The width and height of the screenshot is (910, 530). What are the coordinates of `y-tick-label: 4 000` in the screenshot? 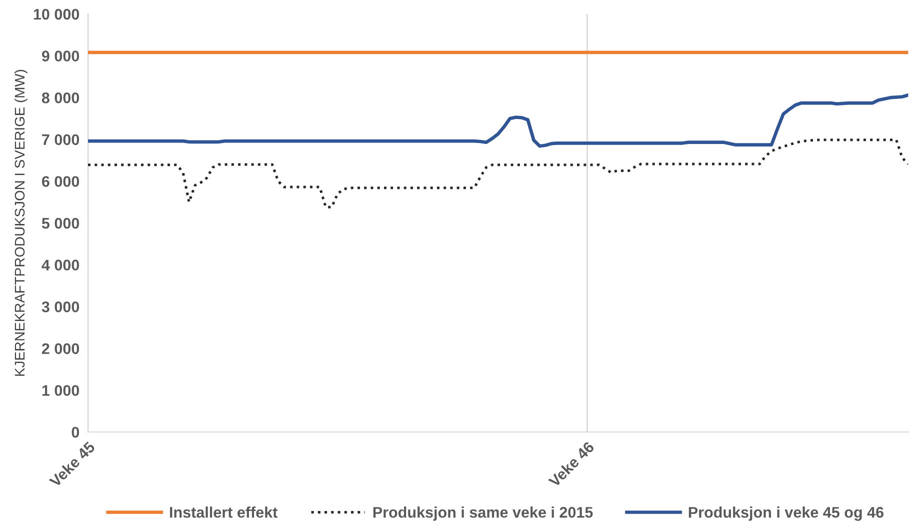 It's located at (61, 265).